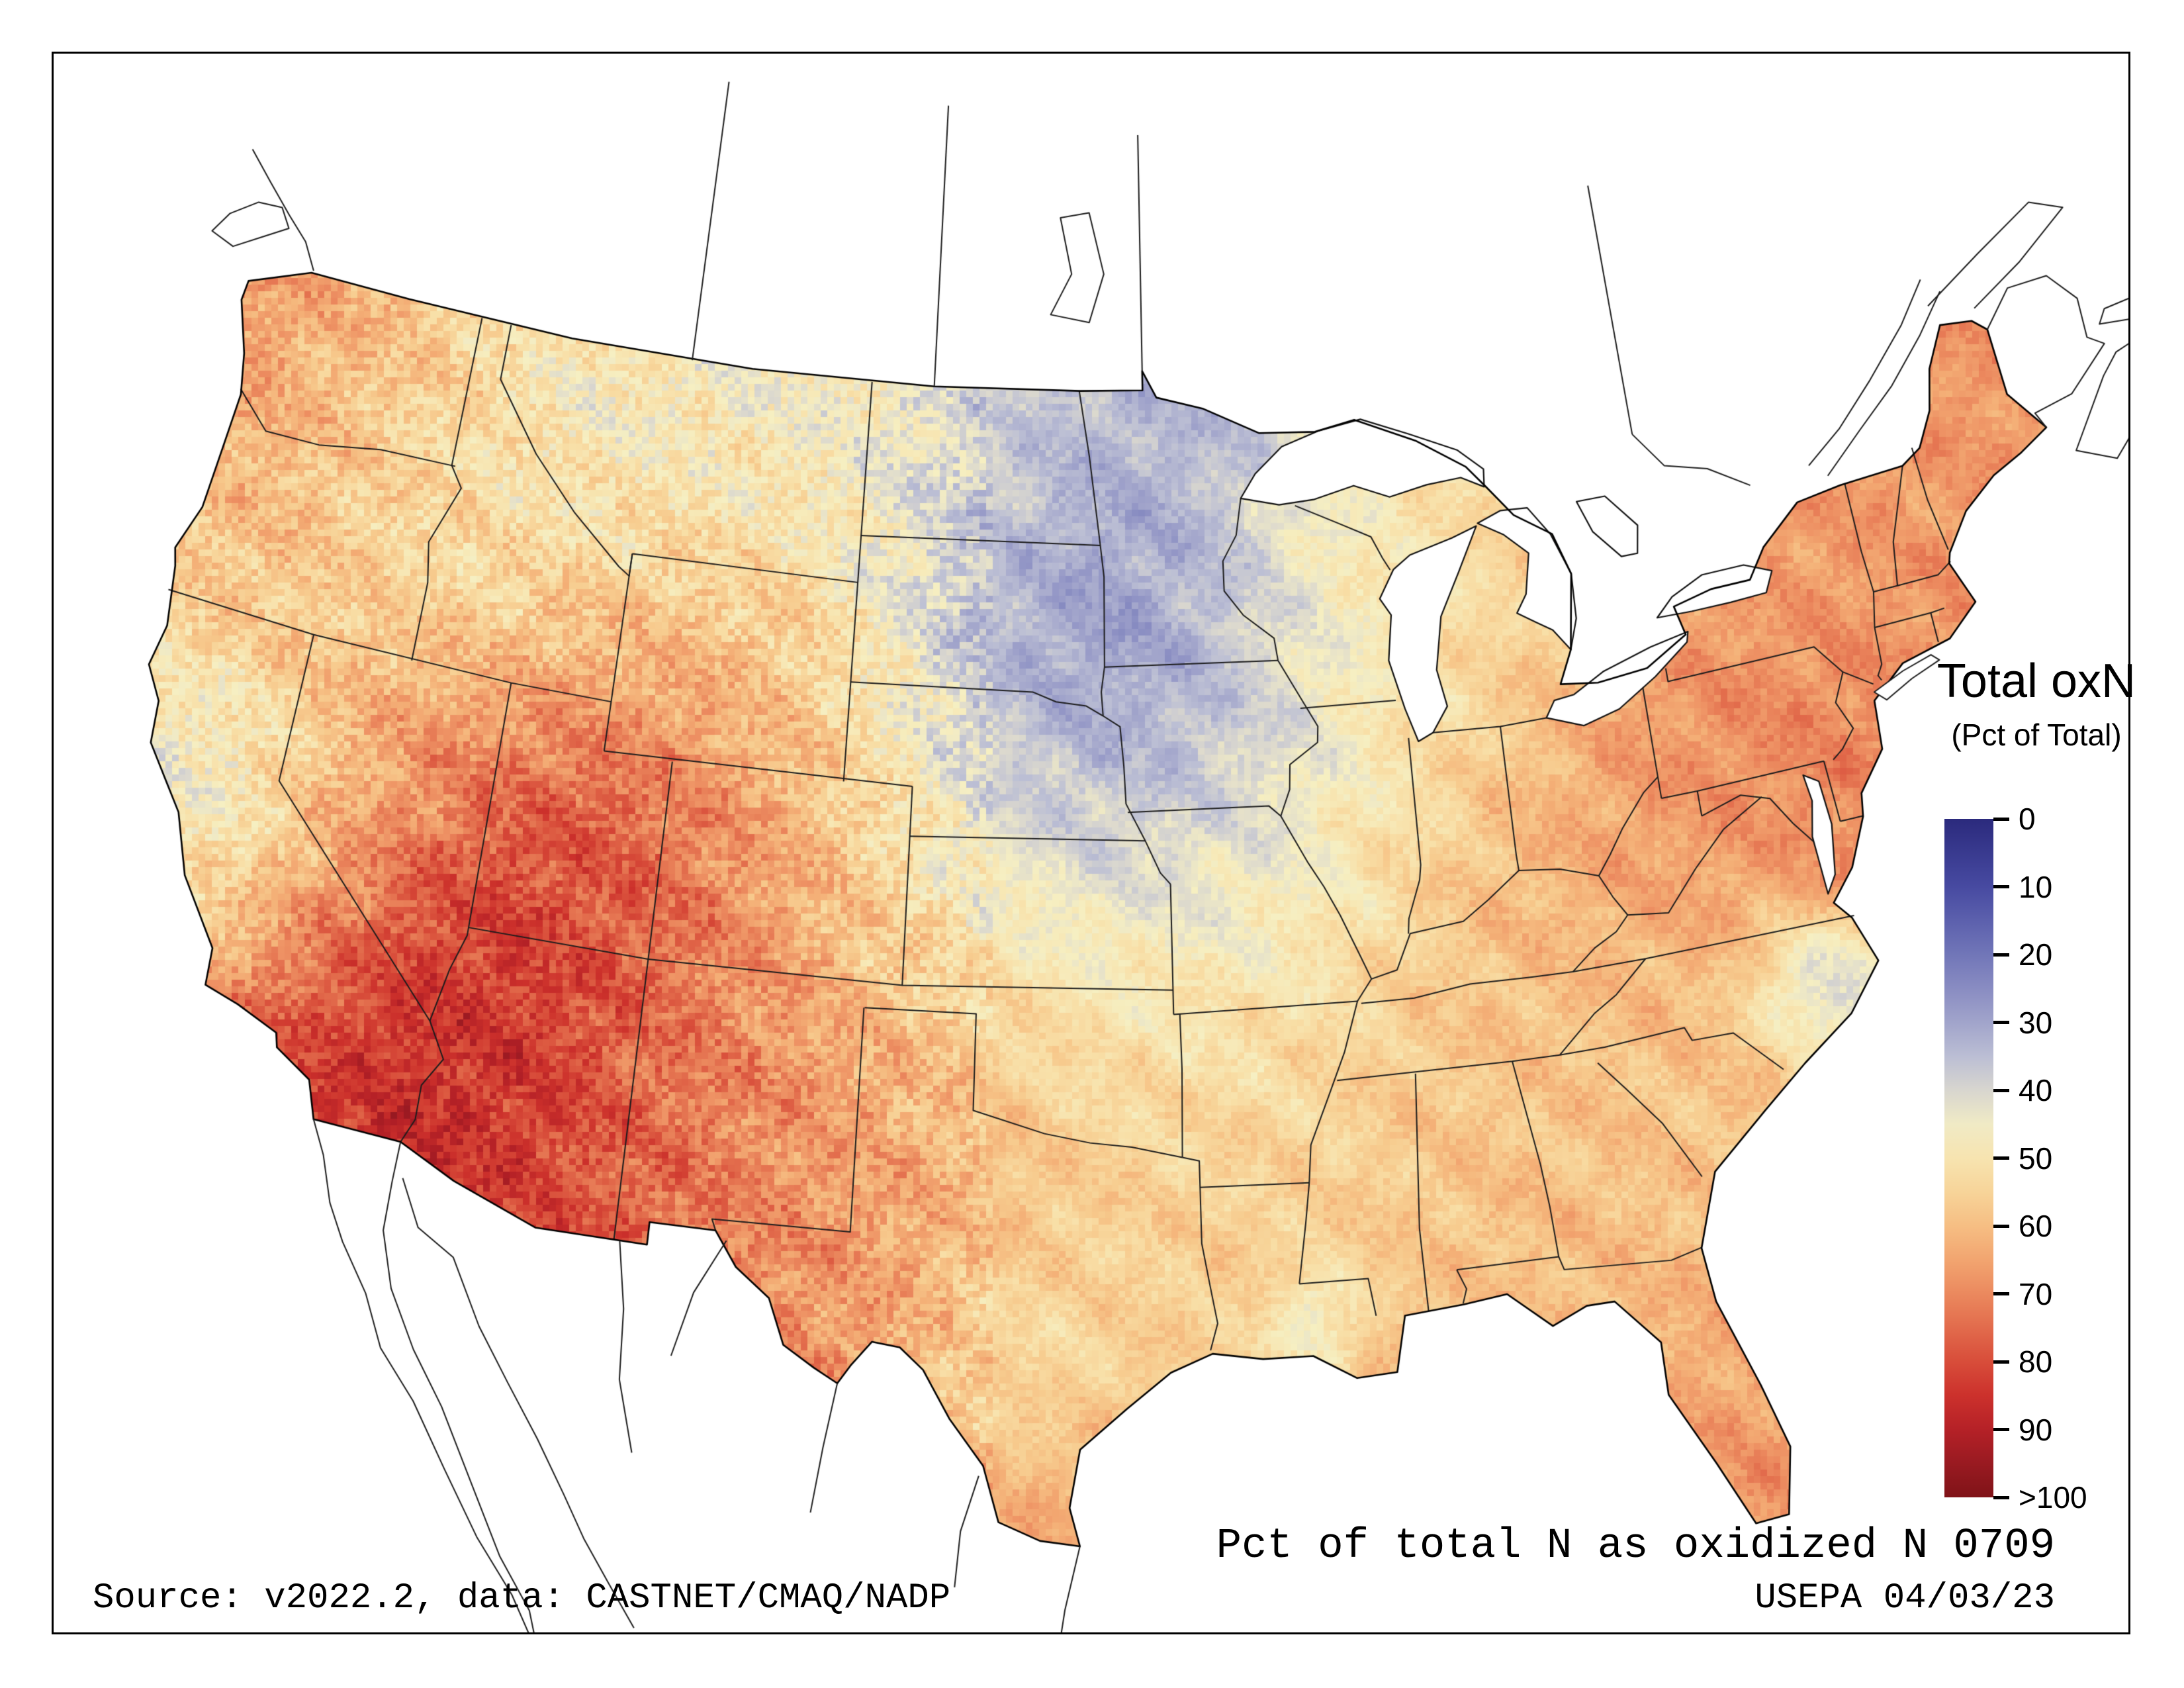 The image size is (2184, 1688). I want to click on colorbar-tick: 10, so click(2022, 887).